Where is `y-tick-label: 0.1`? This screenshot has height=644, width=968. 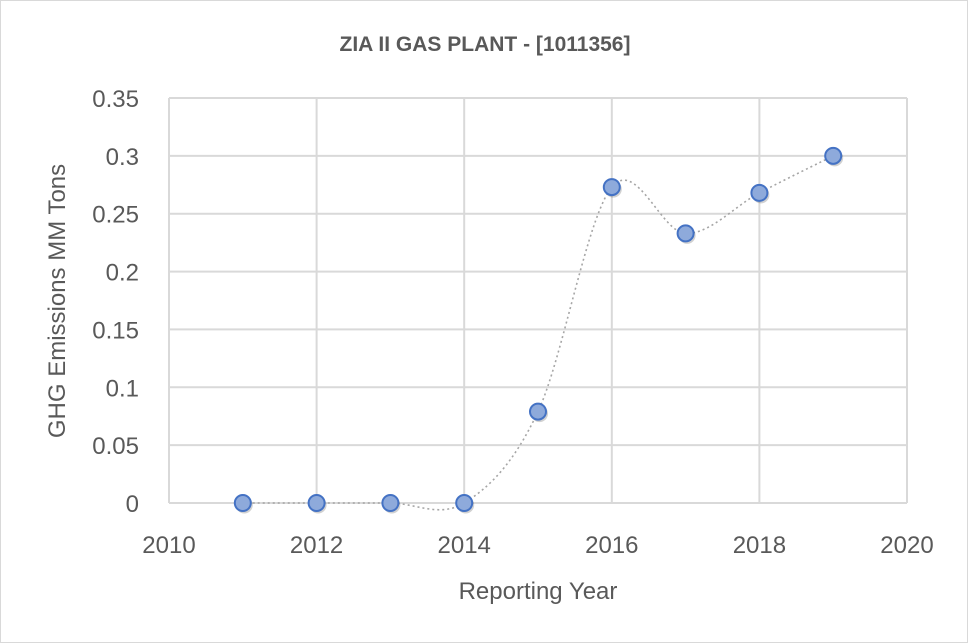
y-tick-label: 0.1 is located at coordinates (122, 388).